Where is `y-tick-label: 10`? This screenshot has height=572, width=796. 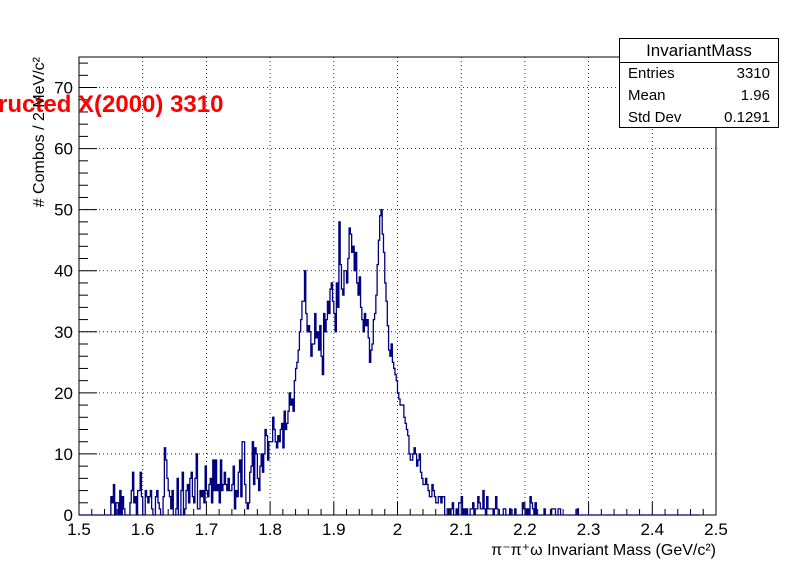 y-tick-label: 10 is located at coordinates (63, 454).